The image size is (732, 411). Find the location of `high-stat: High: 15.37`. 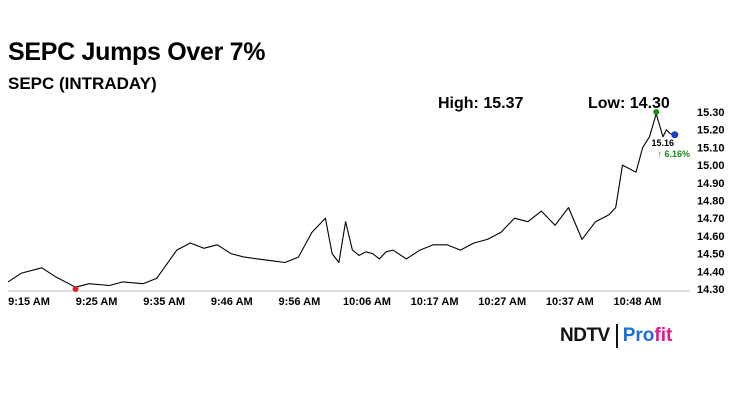

high-stat: High: 15.37 is located at coordinates (481, 103).